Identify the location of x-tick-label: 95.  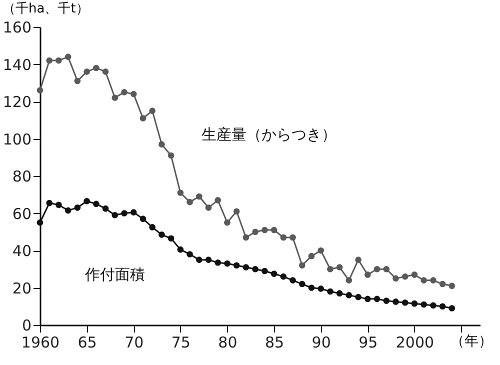
(368, 343).